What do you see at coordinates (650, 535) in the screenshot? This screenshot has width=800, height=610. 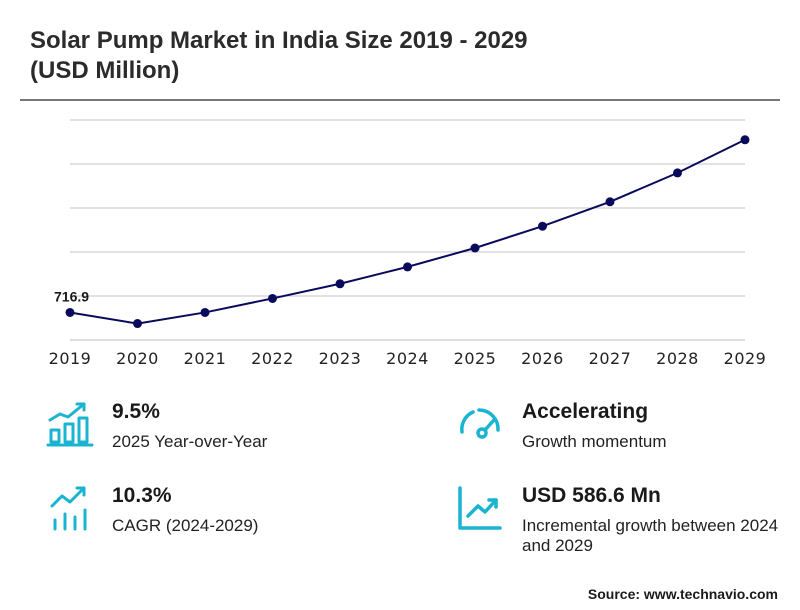 I see `kpi-incremental-label: Incremental growth between 2024 and 2029` at bounding box center [650, 535].